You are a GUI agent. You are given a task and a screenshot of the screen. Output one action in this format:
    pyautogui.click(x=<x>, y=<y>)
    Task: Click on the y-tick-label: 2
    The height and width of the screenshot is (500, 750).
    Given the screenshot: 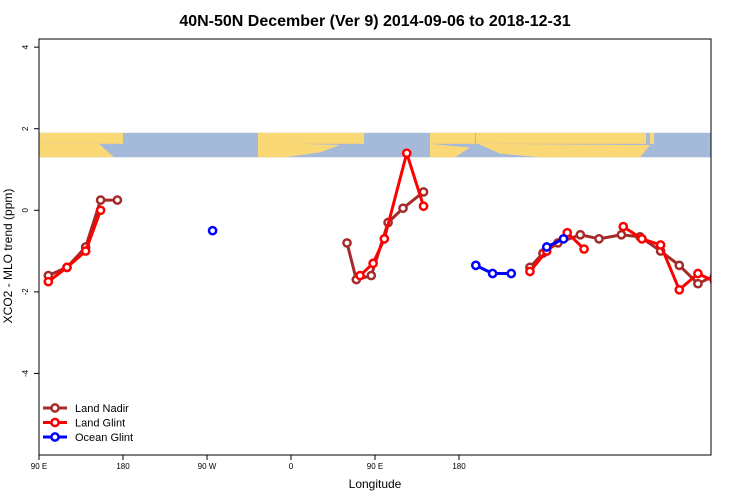 What is the action you would take?
    pyautogui.click(x=25, y=128)
    